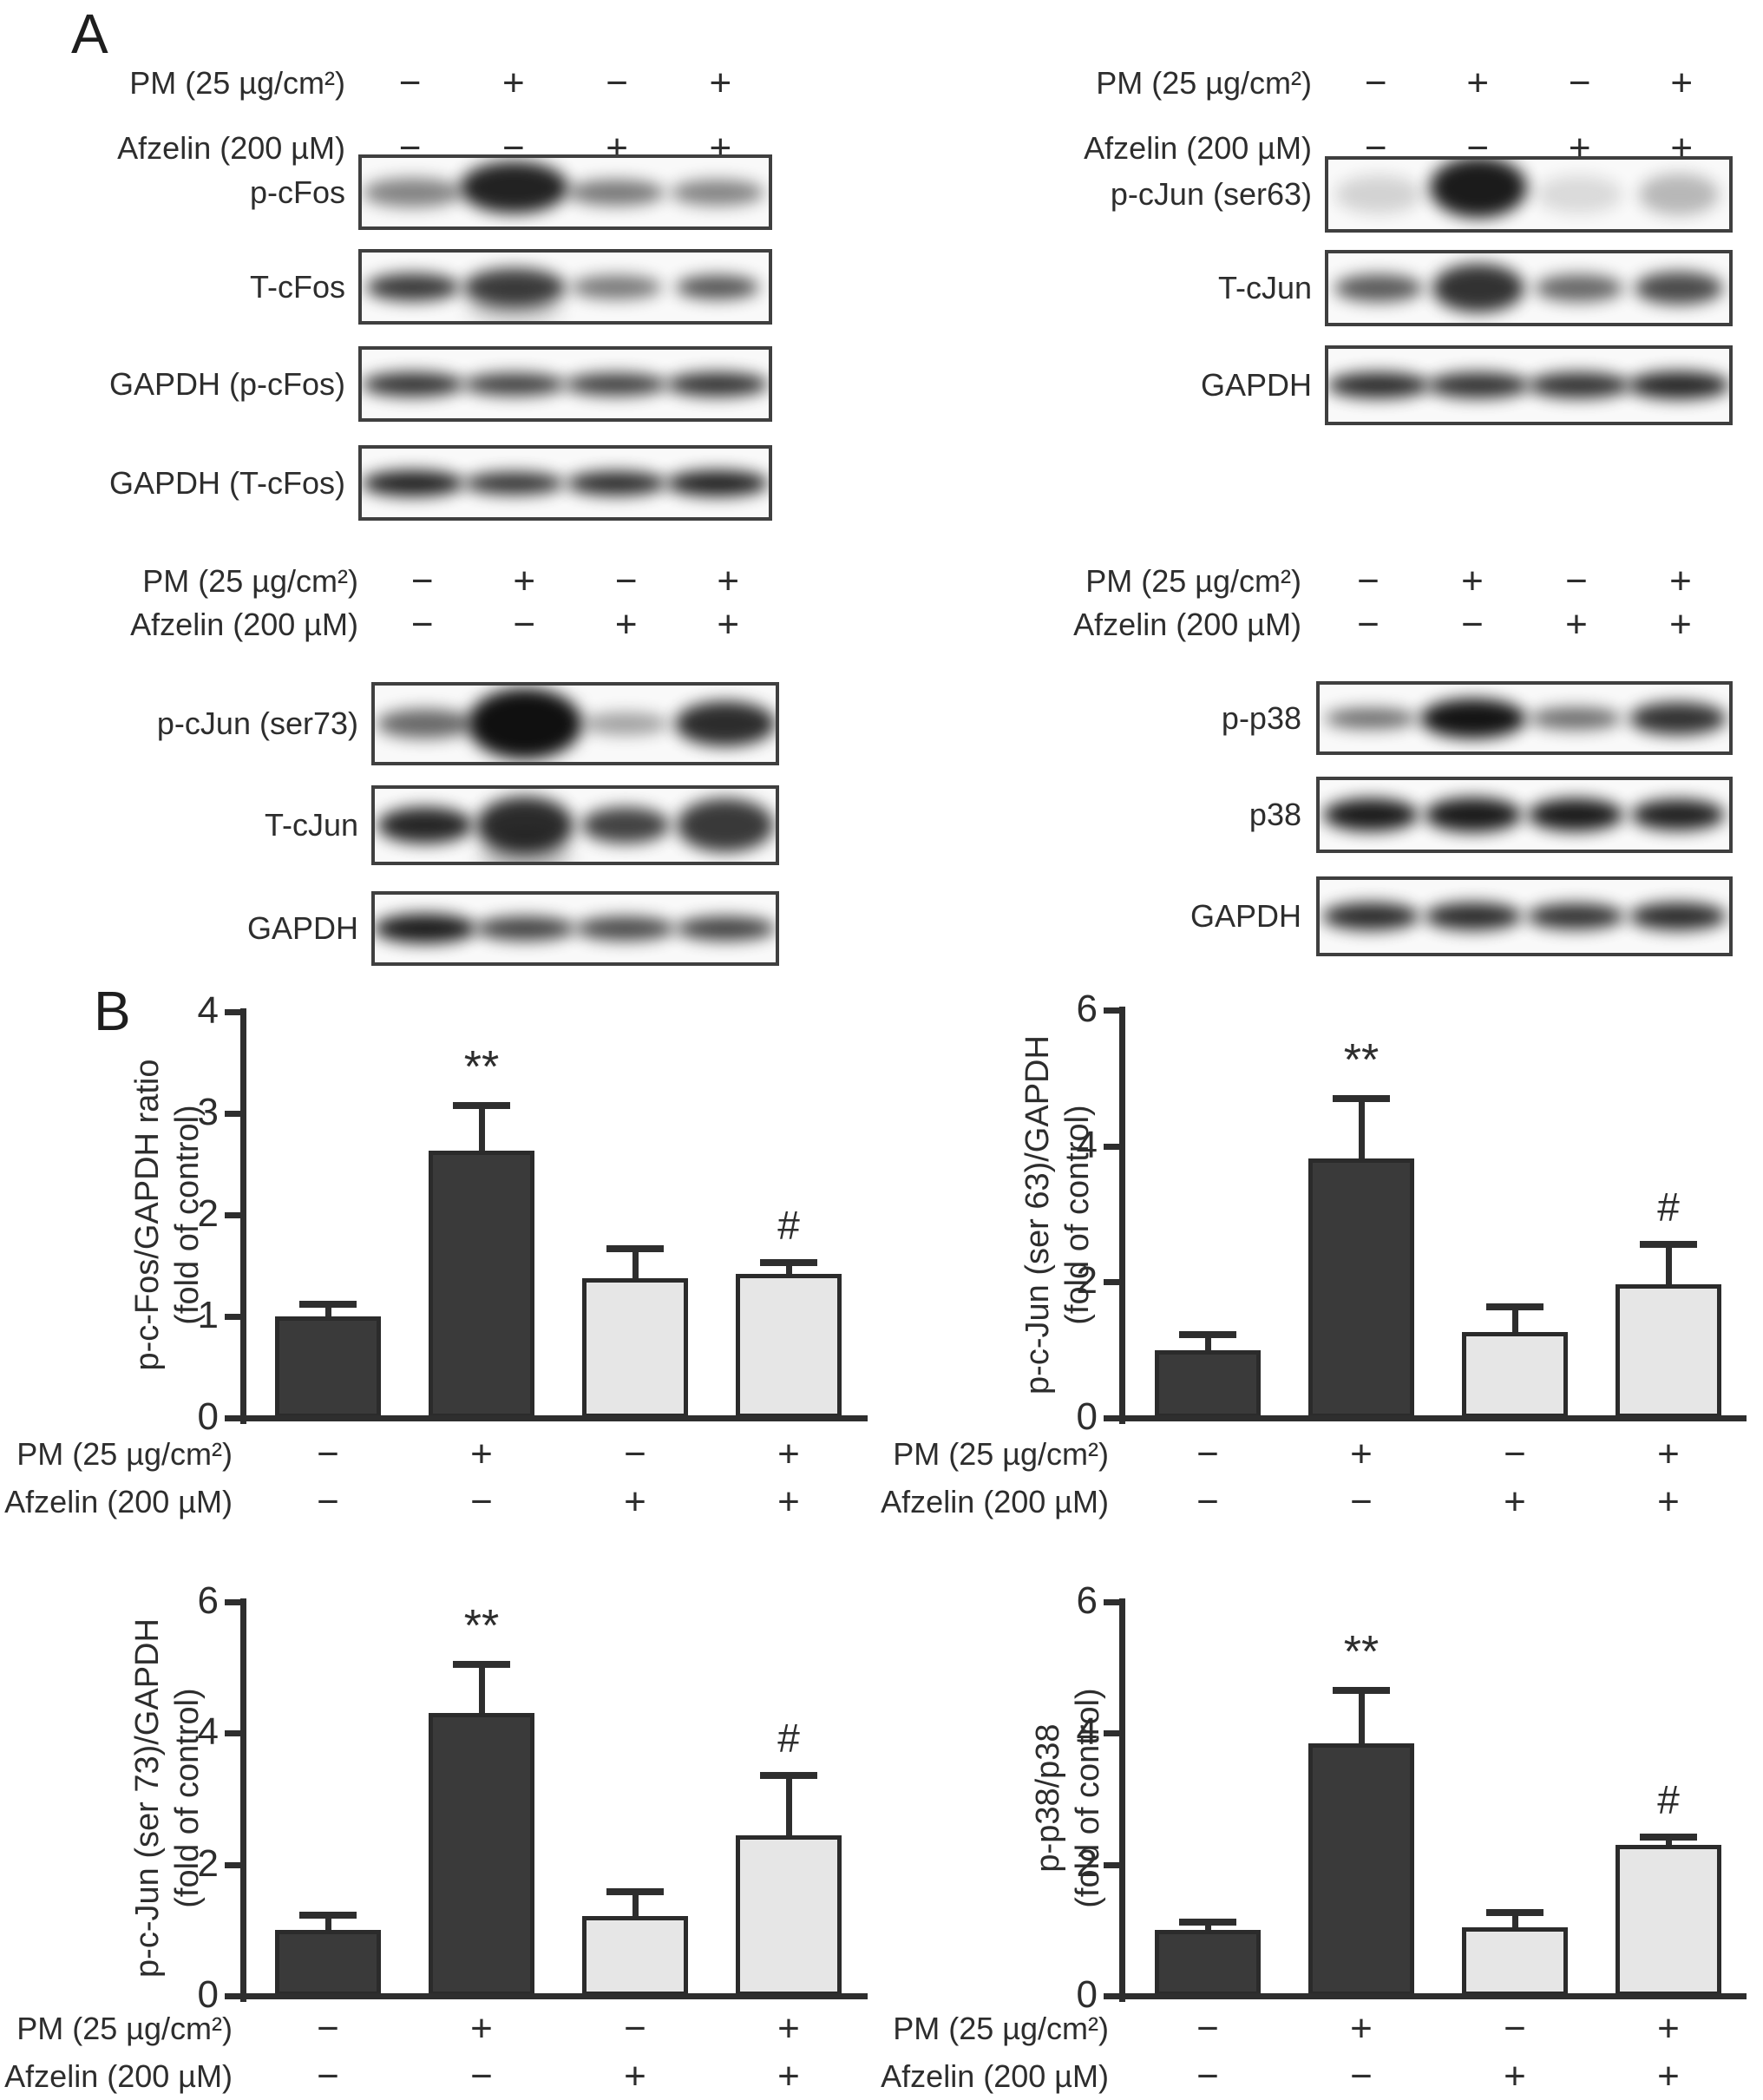 Image resolution: width=1763 pixels, height=2100 pixels. I want to click on y-axis-label-line: (fold of control), so click(1077, 1215).